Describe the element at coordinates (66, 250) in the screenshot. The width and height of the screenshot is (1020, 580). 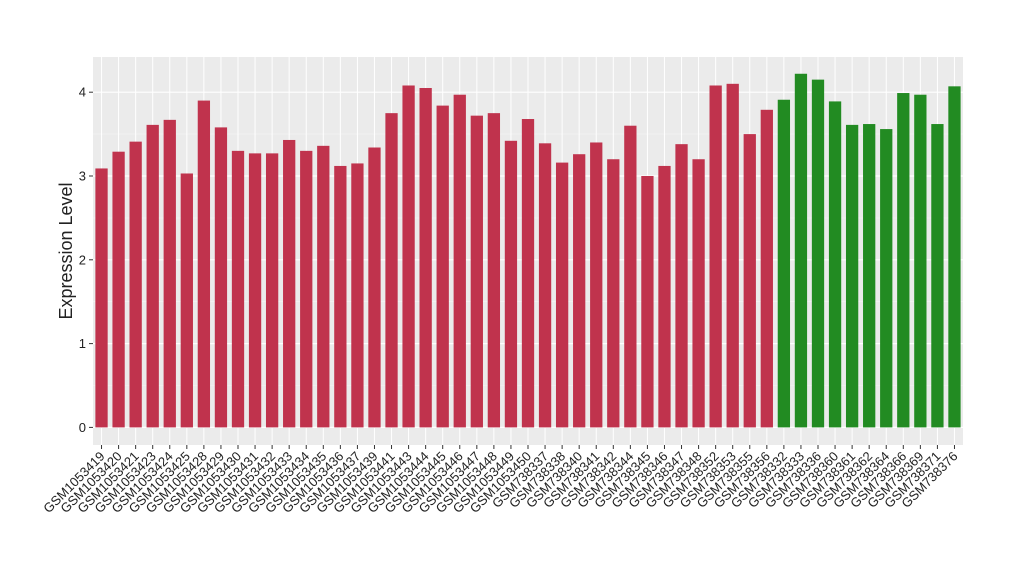
I see `y-axis-title: Expression Level` at that location.